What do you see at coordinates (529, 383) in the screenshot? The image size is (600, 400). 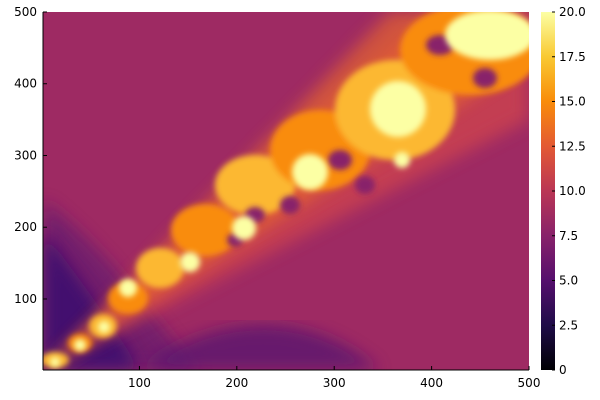 I see `x-tick-label: 500` at bounding box center [529, 383].